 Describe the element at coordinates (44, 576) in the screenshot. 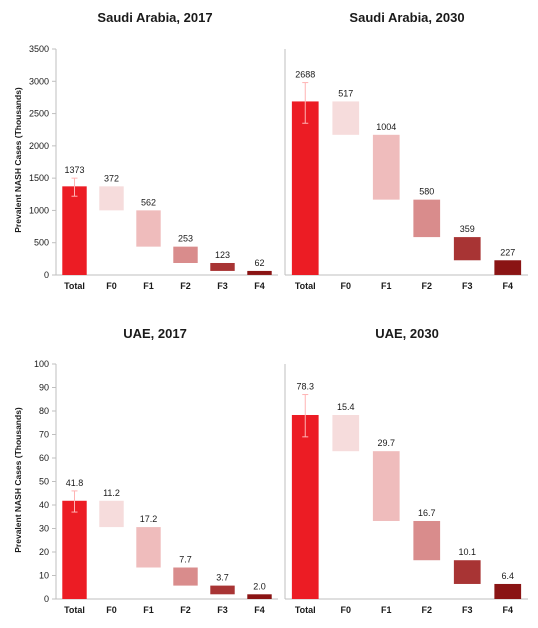

I see `y-tick-label: 10` at that location.